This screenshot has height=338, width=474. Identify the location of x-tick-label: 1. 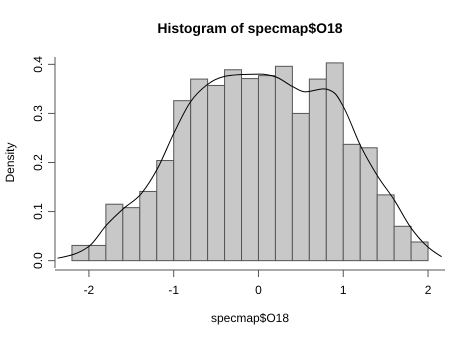
(343, 290).